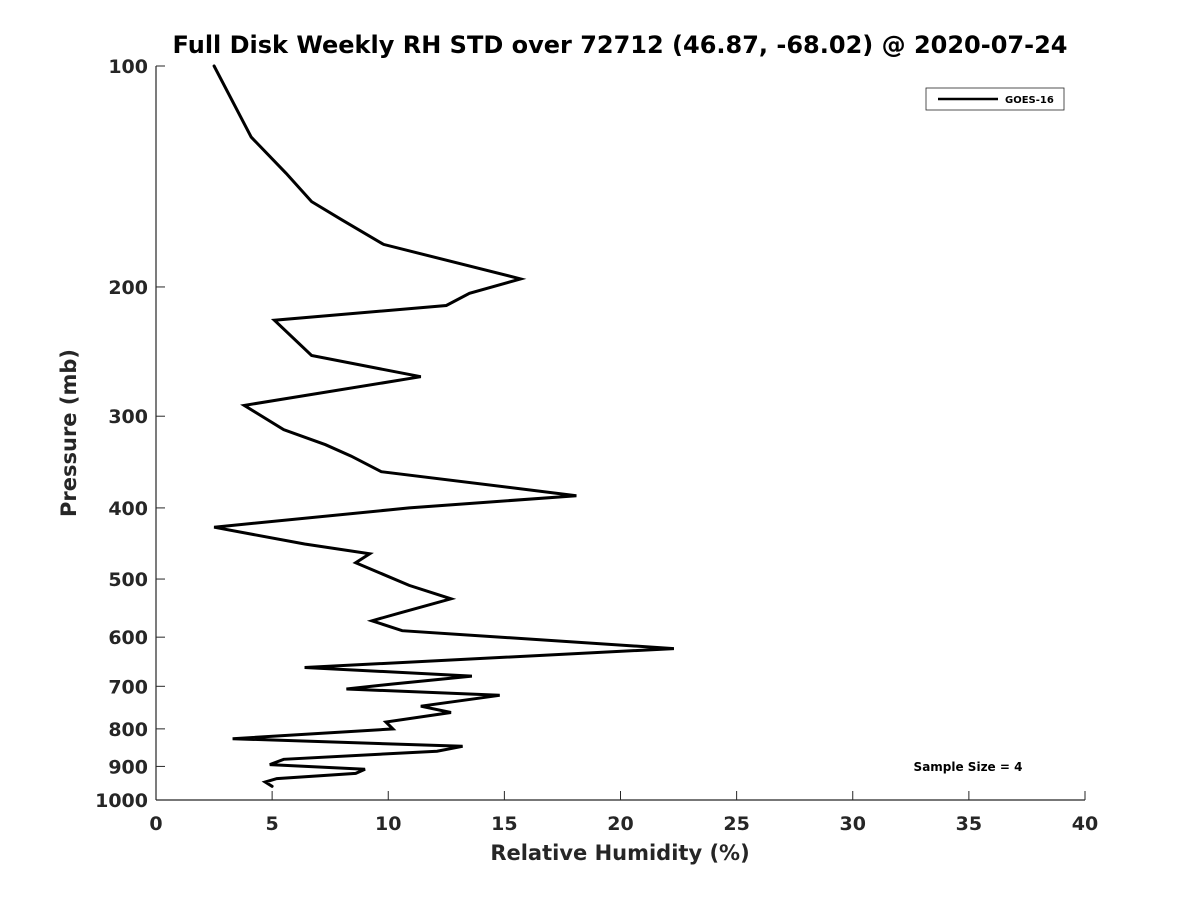  Describe the element at coordinates (853, 824) in the screenshot. I see `x-tick-label: 30` at that location.